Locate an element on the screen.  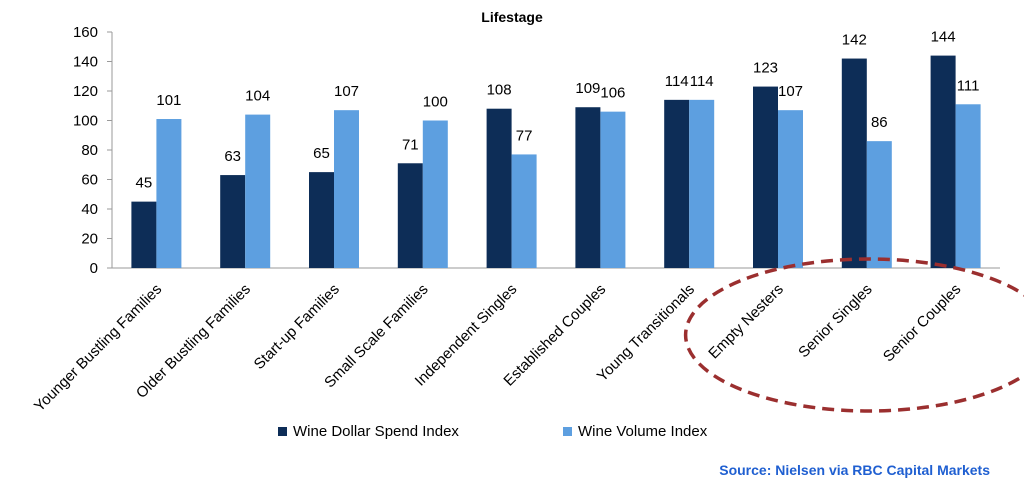
y-tick-label: 160 is located at coordinates (85, 32).